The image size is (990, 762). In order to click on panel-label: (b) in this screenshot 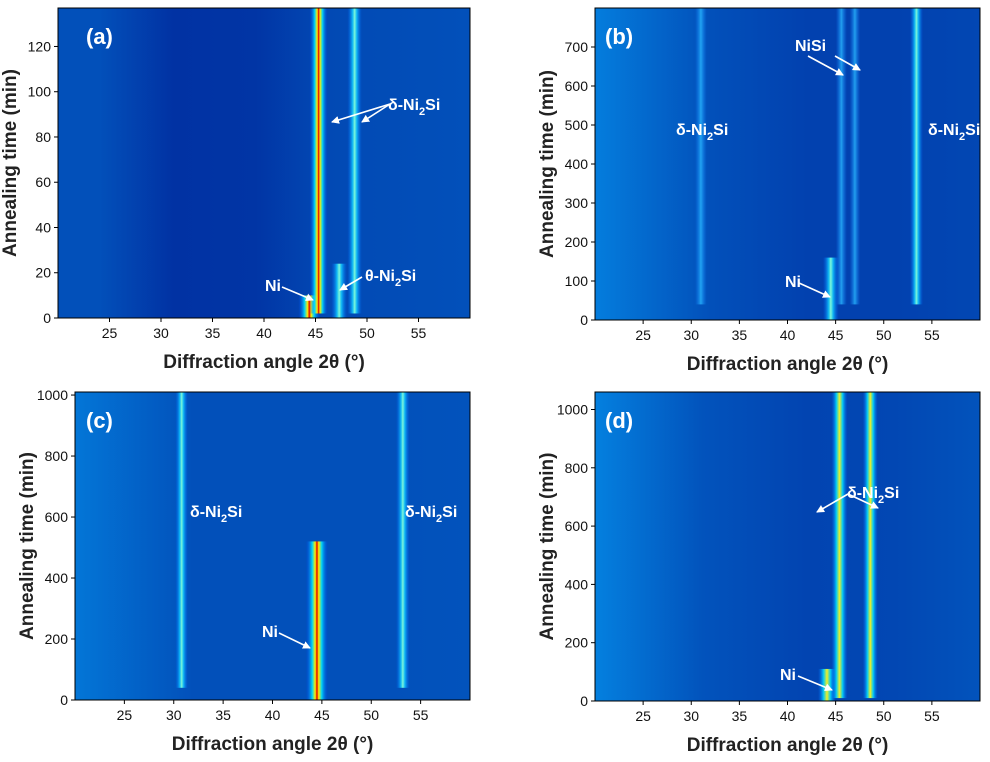, I will do `click(619, 36)`.